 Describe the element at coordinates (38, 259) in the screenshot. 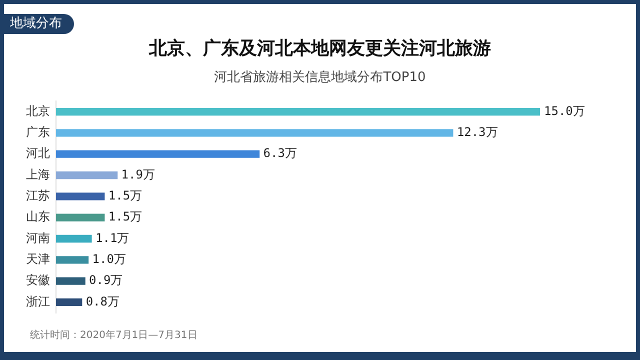

I see `y-tick-label: 天津` at that location.